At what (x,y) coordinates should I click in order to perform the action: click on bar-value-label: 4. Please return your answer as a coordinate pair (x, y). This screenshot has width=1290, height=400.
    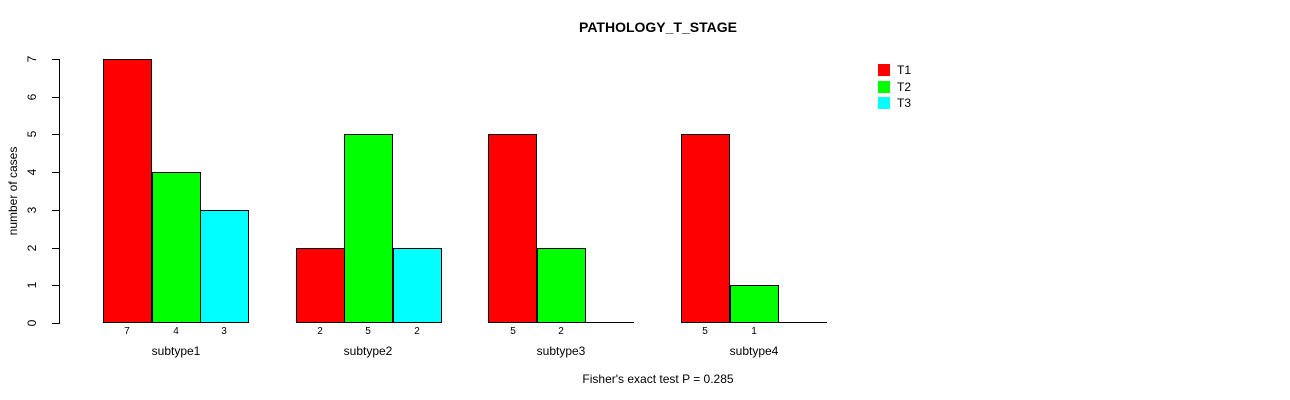
    Looking at the image, I should click on (176, 331).